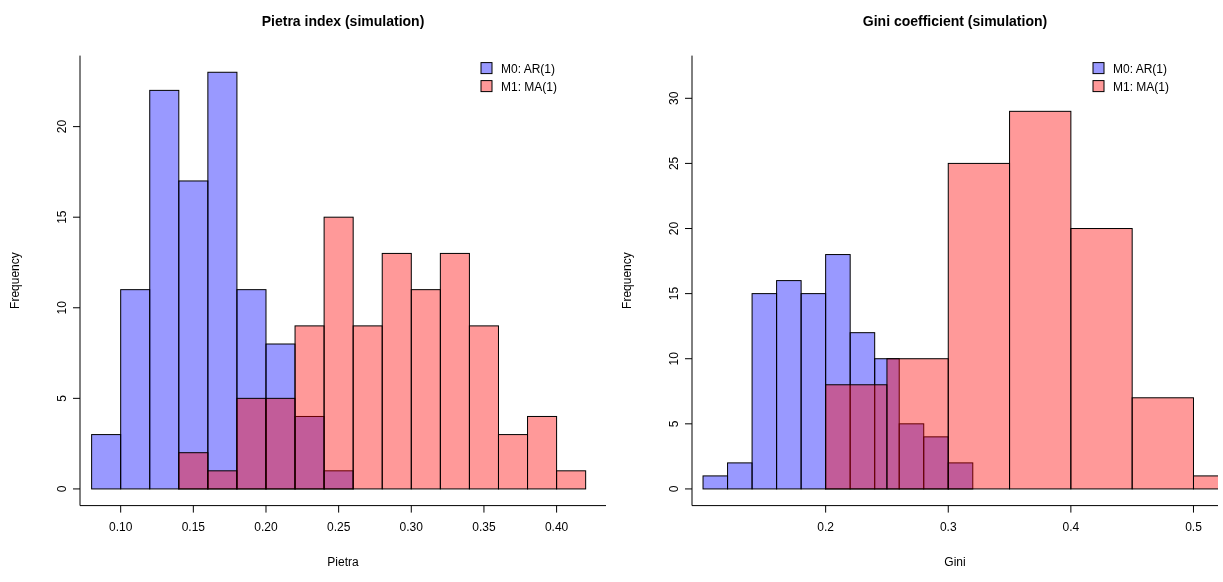  Describe the element at coordinates (948, 526) in the screenshot. I see `x-tick-label: 0.3` at that location.